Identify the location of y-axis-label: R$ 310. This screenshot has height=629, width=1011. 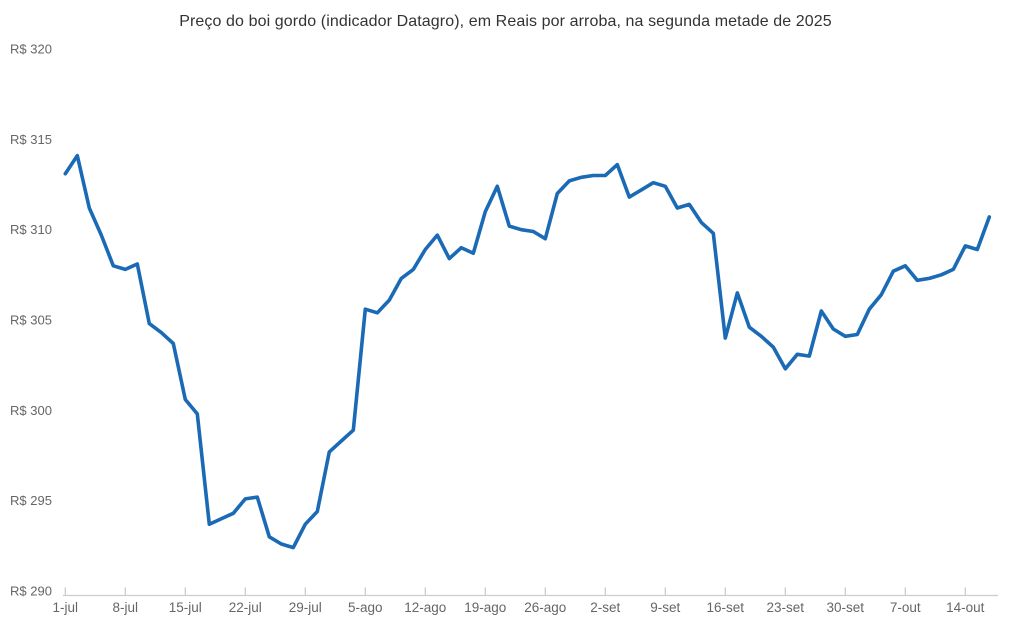
(31, 229).